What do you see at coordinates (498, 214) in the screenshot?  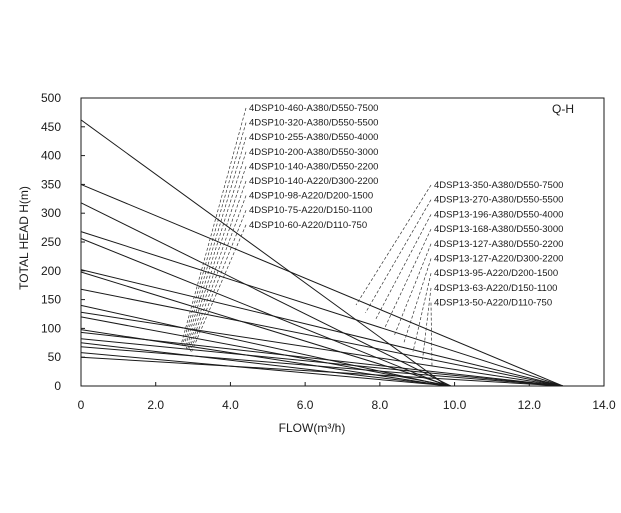 I see `legend-label: 4DSP13-196-A380/D550-4000` at bounding box center [498, 214].